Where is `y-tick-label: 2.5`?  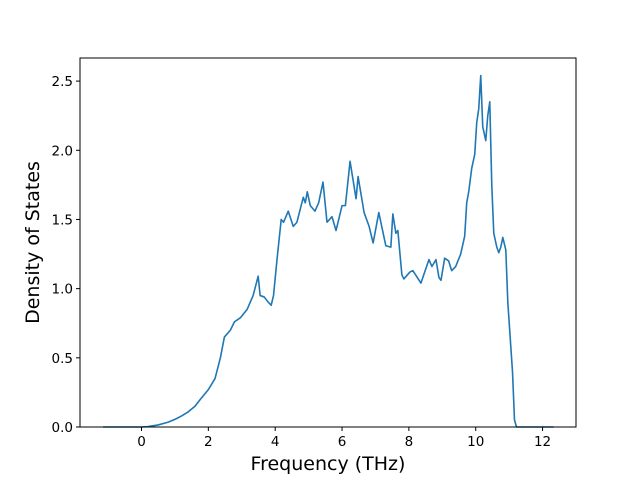 y-tick-label: 2.5 is located at coordinates (62, 82).